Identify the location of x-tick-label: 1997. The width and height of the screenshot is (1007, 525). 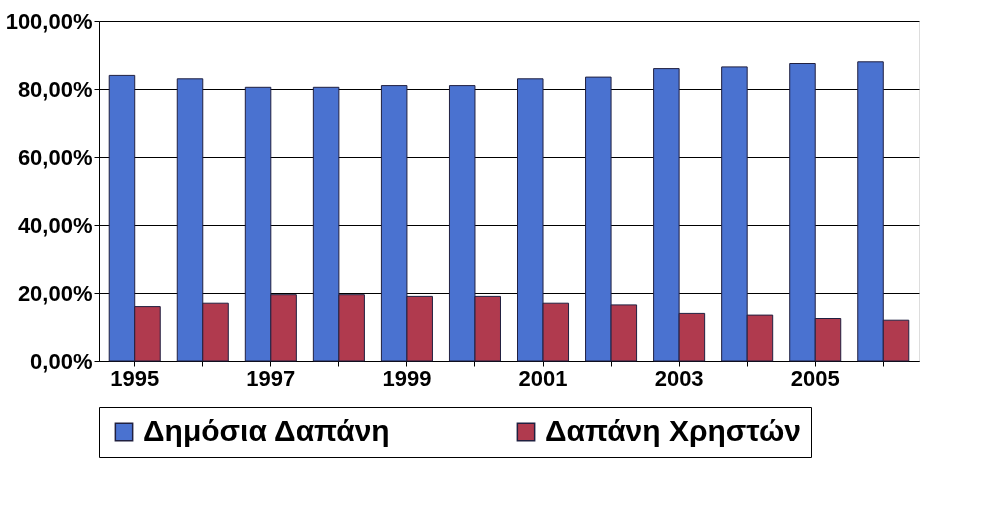
(271, 378).